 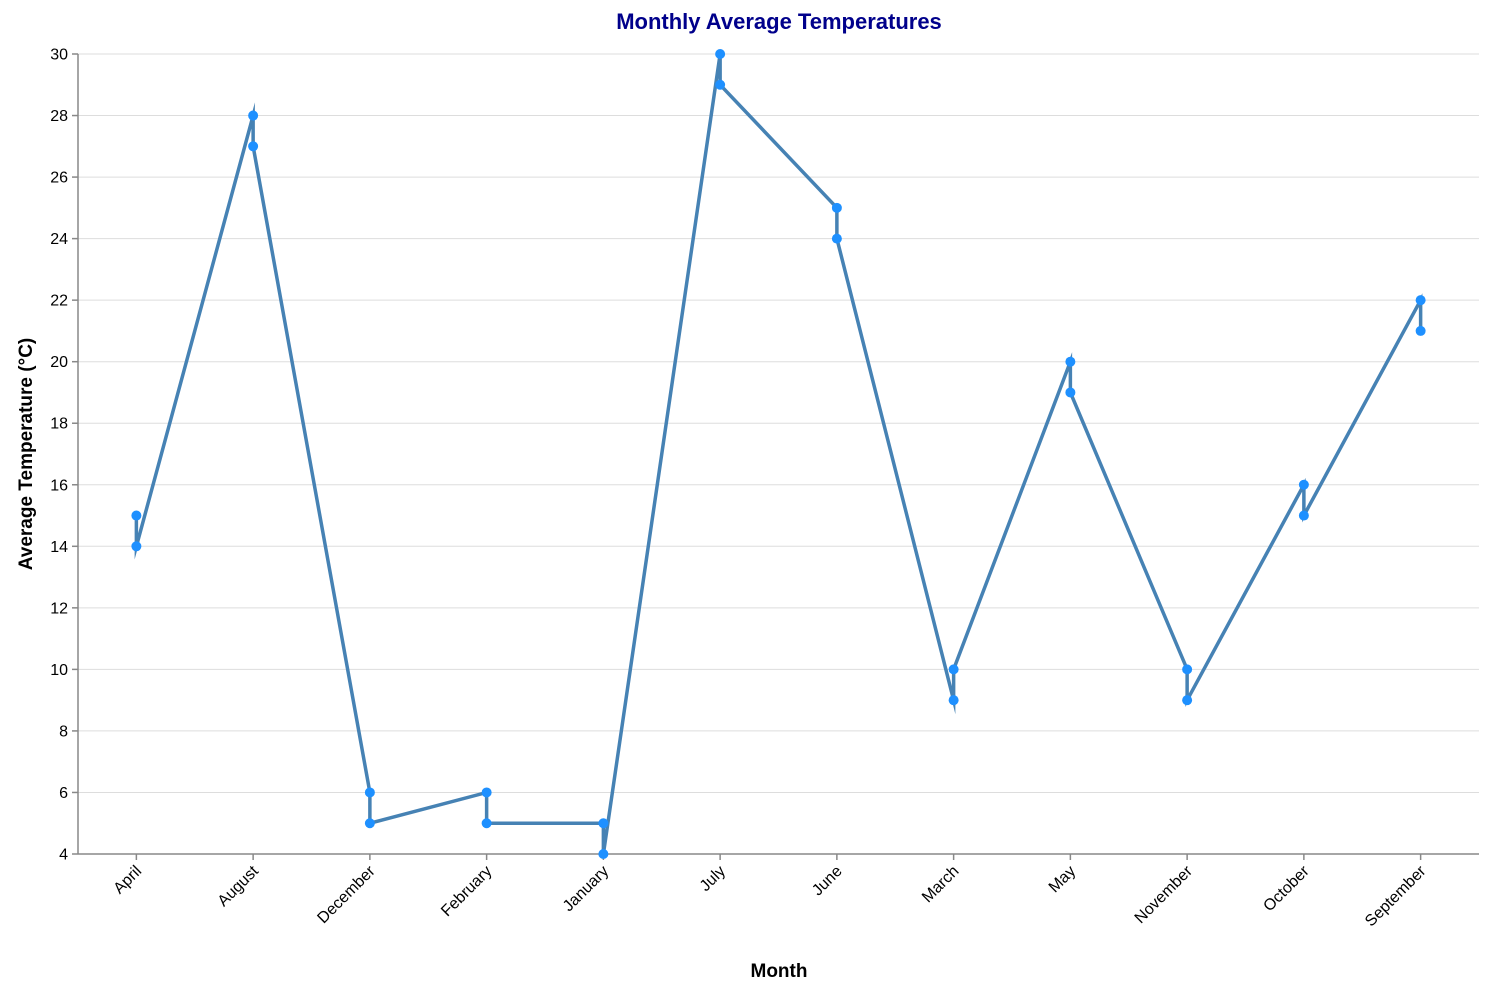 I want to click on y-tick-label: 4, so click(x=63, y=855).